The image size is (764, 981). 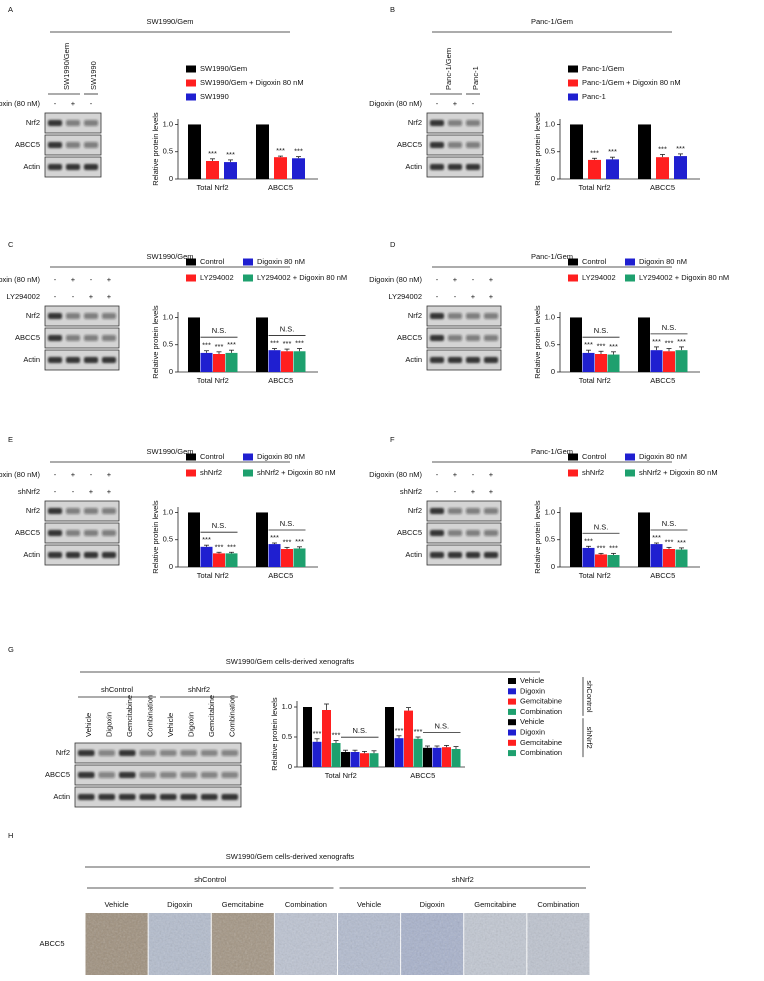 What do you see at coordinates (20, 103) in the screenshot?
I see `treatment-label: Digoxin (80 nM)` at bounding box center [20, 103].